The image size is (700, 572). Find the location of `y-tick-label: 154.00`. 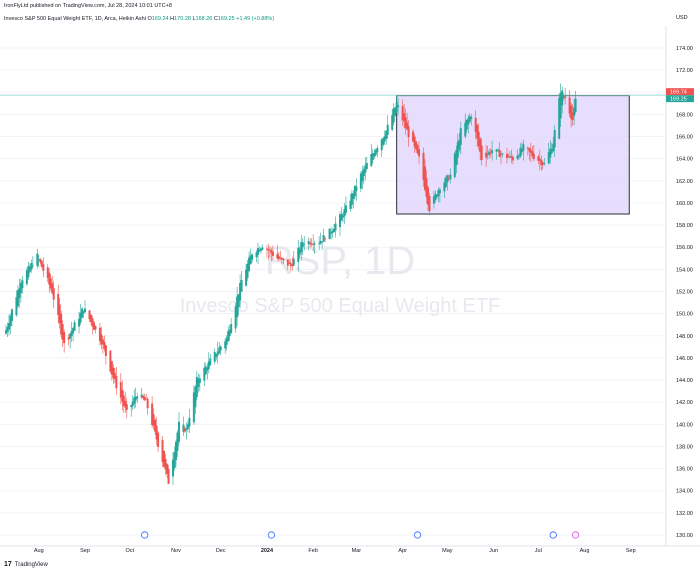

y-tick-label: 154.00 is located at coordinates (684, 270).